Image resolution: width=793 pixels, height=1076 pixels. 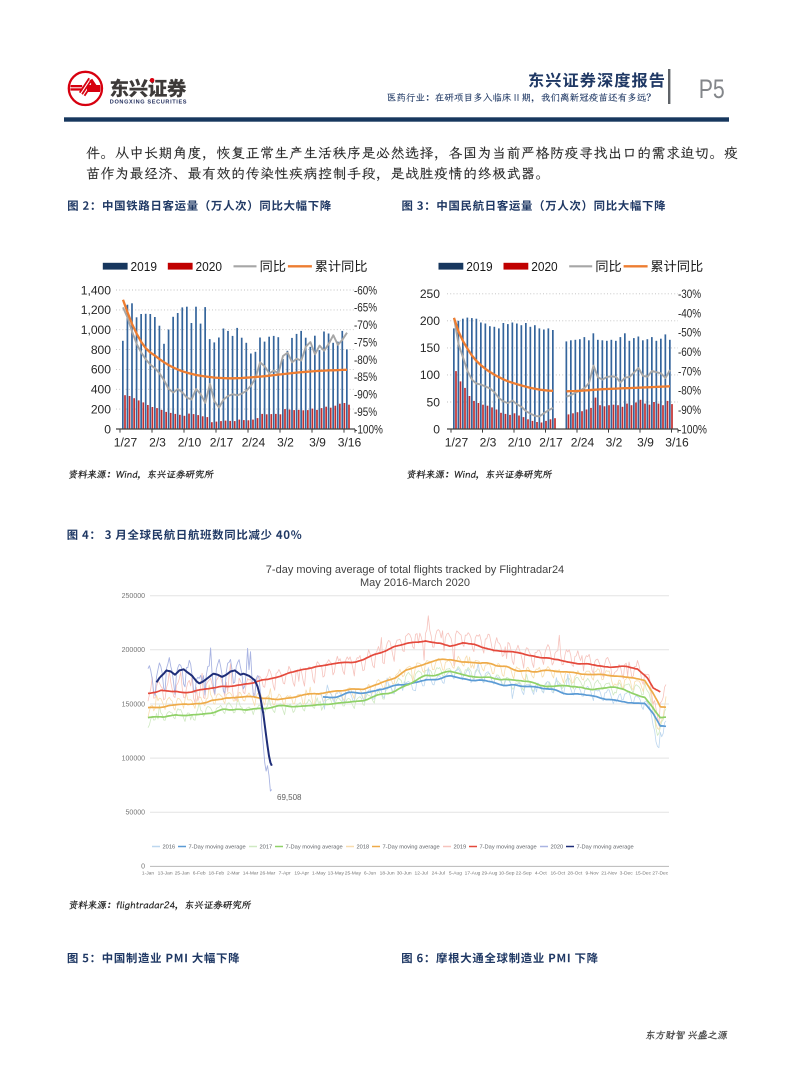 I want to click on svg-text: 22-Sep, so click(x=524, y=874).